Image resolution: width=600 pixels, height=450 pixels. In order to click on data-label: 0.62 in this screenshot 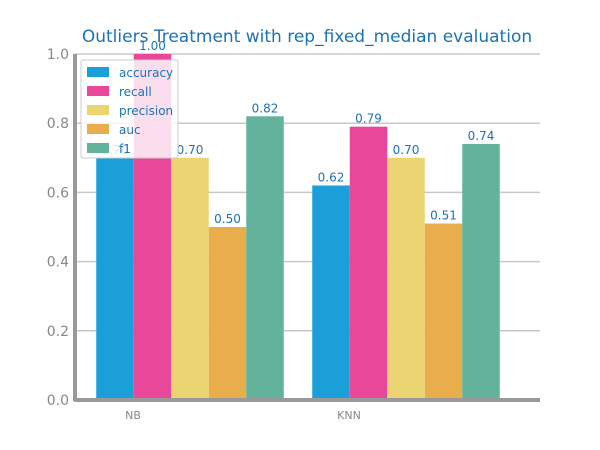, I will do `click(331, 177)`.